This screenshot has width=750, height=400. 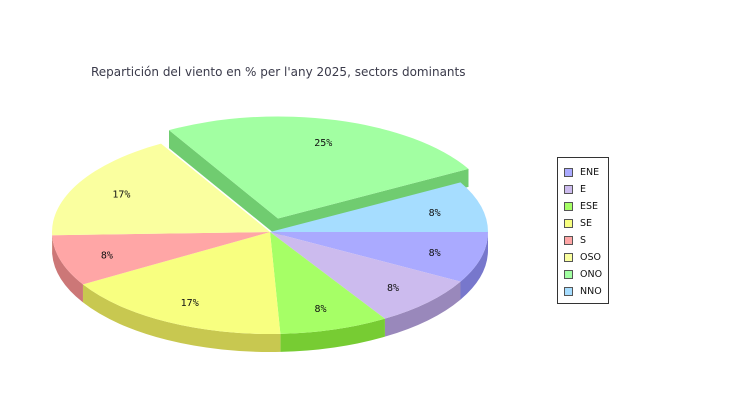 I want to click on legend-label: SE, so click(x=586, y=223).